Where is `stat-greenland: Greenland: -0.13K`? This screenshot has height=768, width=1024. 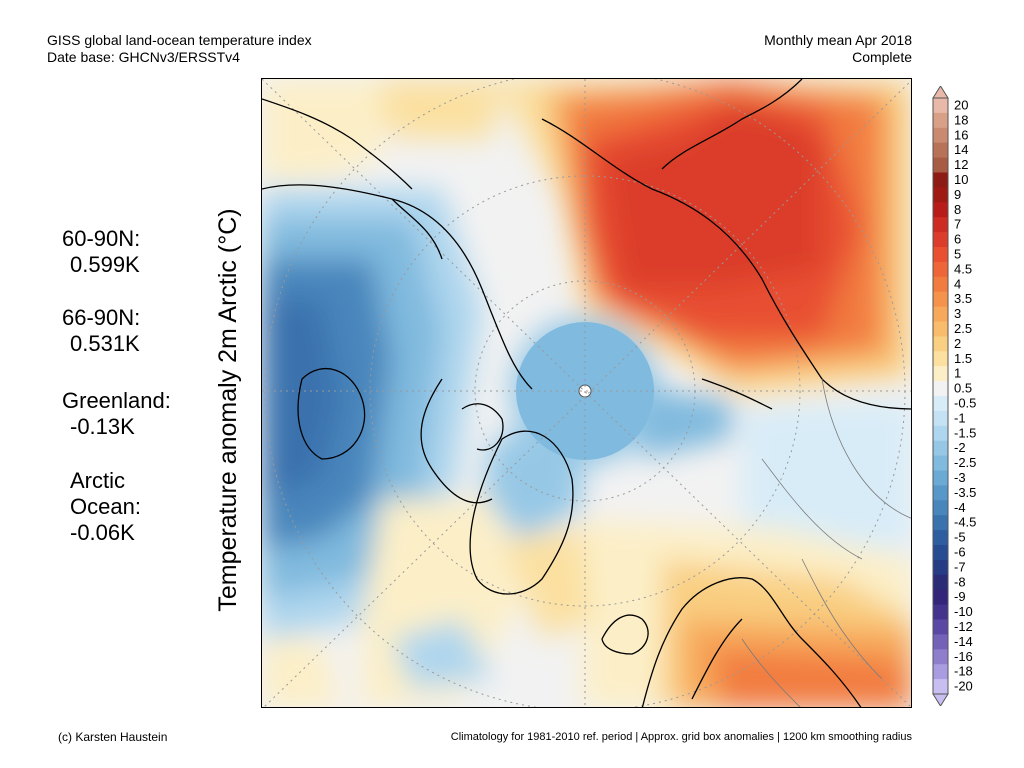 stat-greenland: Greenland: -0.13K is located at coordinates (116, 414).